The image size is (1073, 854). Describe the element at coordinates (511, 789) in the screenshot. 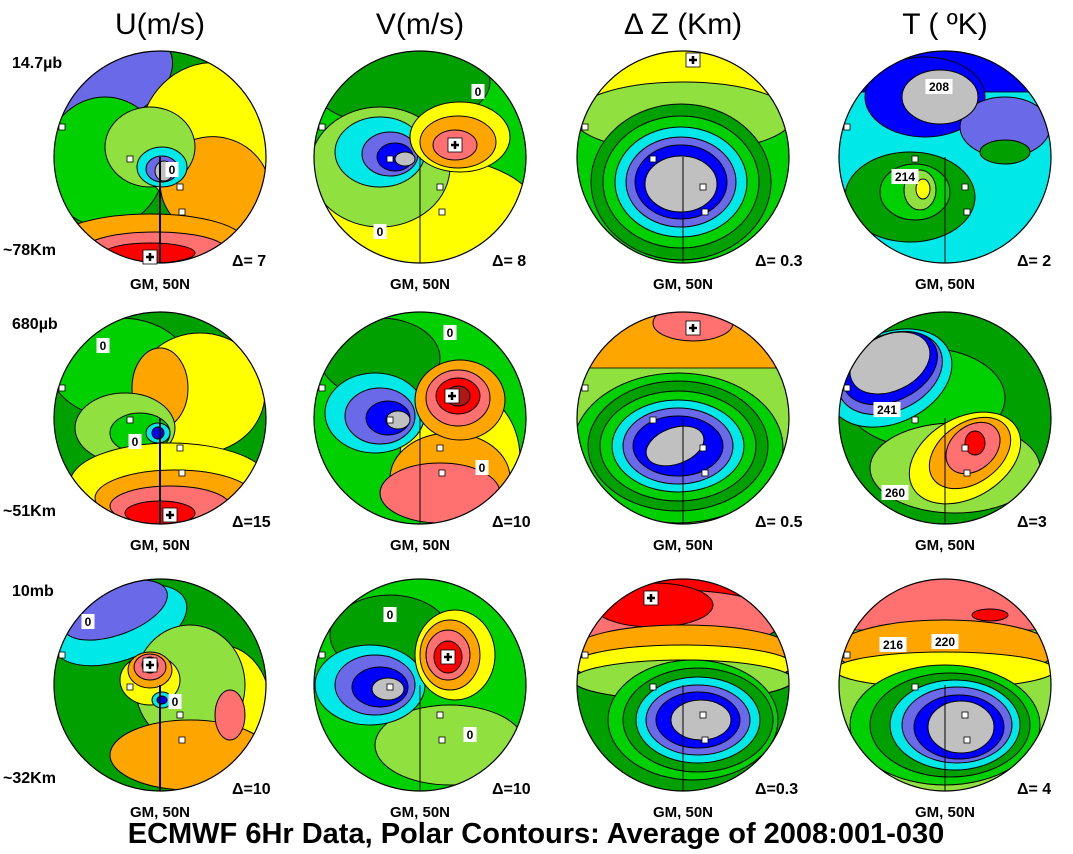

I see `contour-interval-label: Δ=10` at that location.